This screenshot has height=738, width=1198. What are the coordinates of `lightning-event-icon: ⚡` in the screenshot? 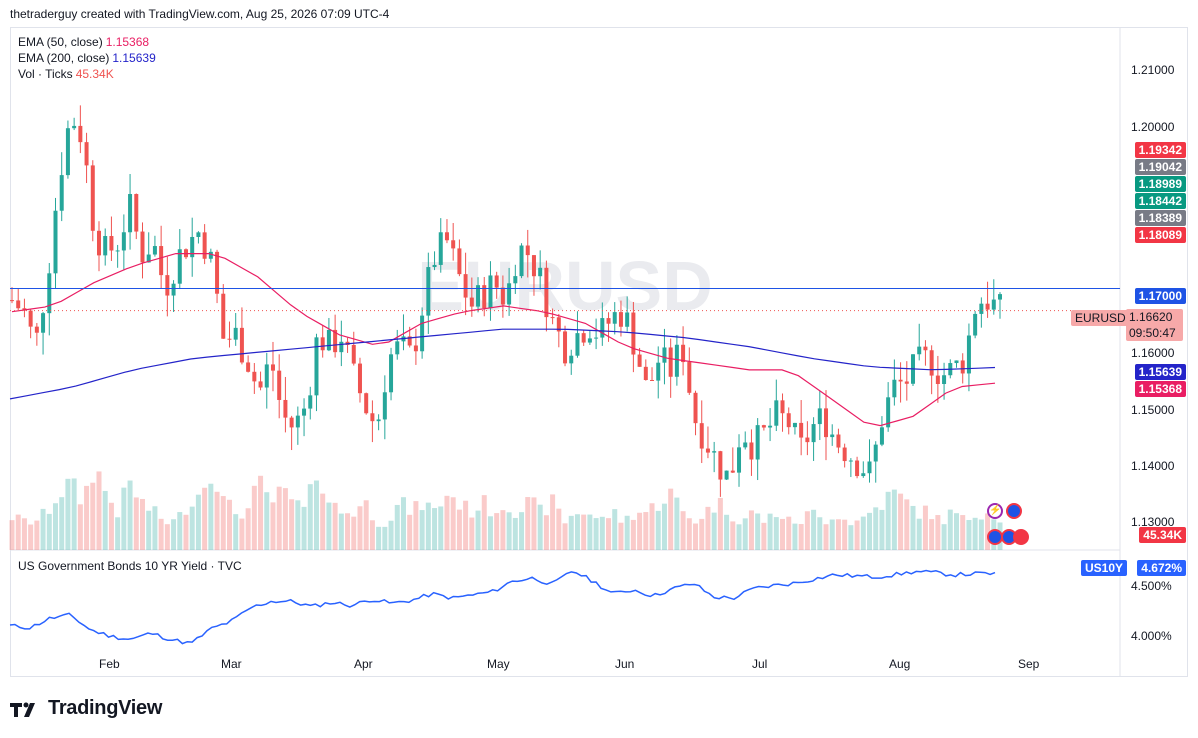 It's located at (995, 511).